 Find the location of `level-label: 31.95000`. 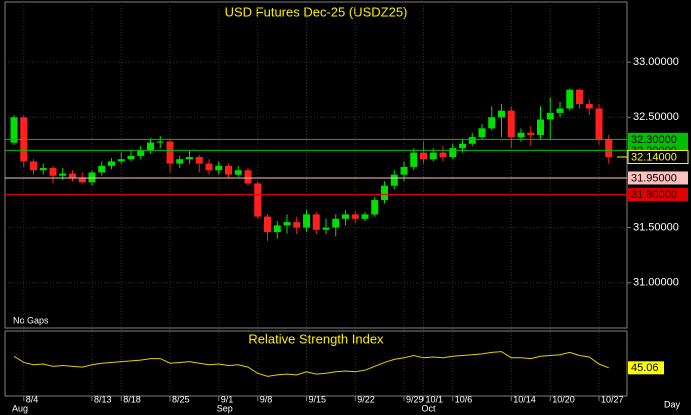

level-label: 31.95000 is located at coordinates (654, 178).